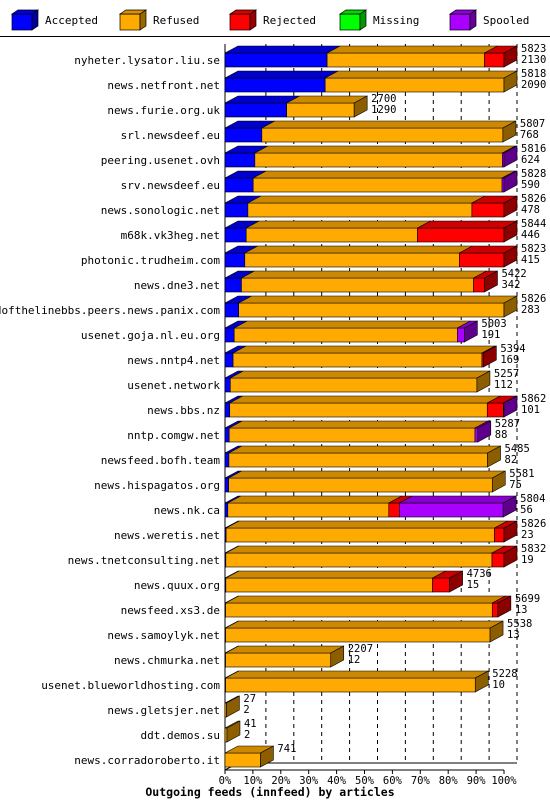 This screenshot has width=550, height=805. Describe the element at coordinates (533, 549) in the screenshot. I see `total-value: 5832` at that location.